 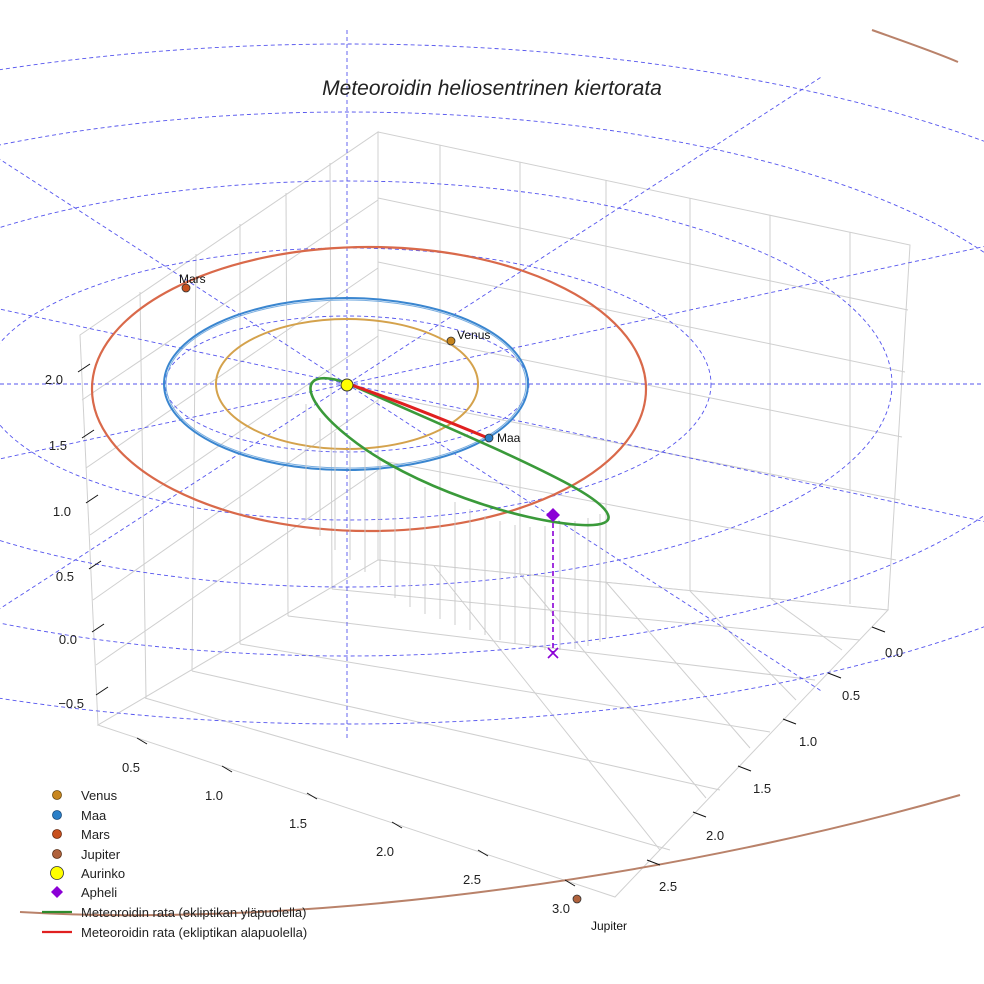 What do you see at coordinates (99, 795) in the screenshot?
I see `legend-label: Venus` at bounding box center [99, 795].